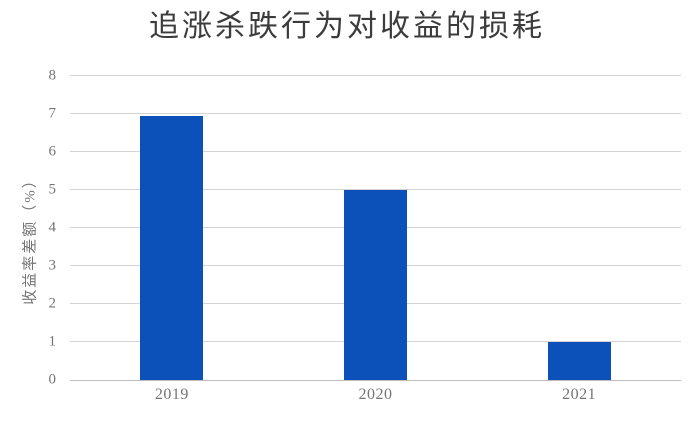 This screenshot has height=424, width=694. What do you see at coordinates (171, 394) in the screenshot?
I see `x-tick-label: 2019` at bounding box center [171, 394].